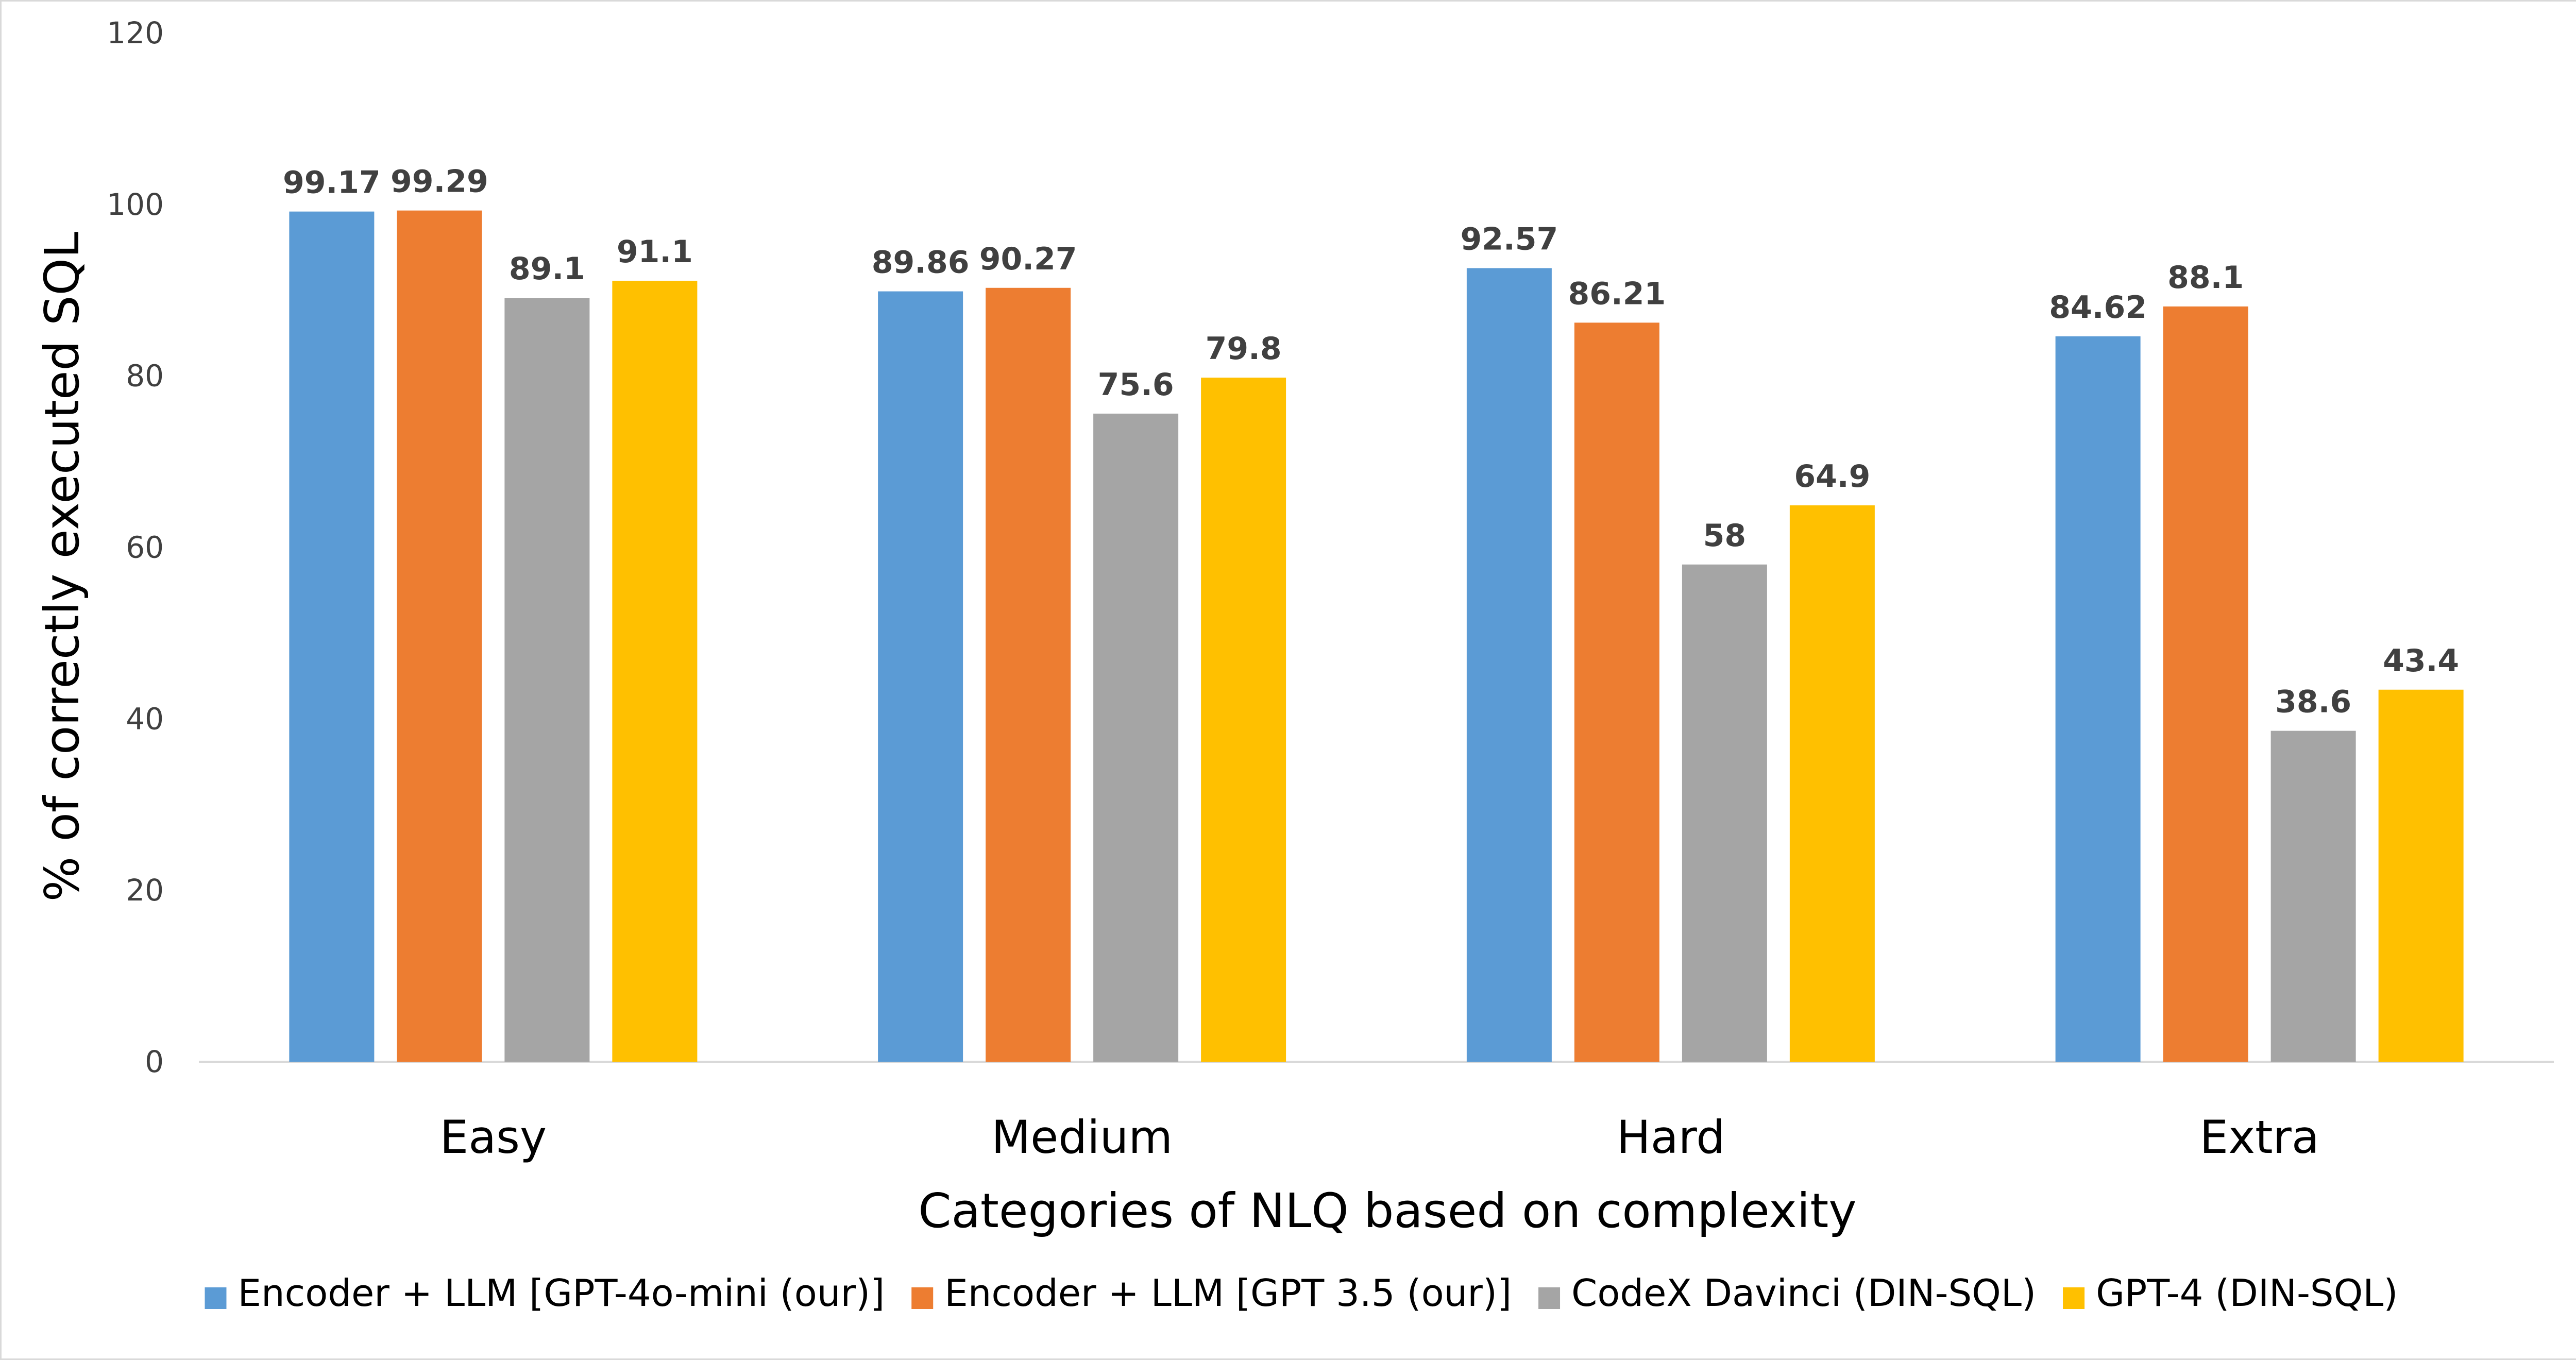  I want to click on data-label: 99.29, so click(440, 182).